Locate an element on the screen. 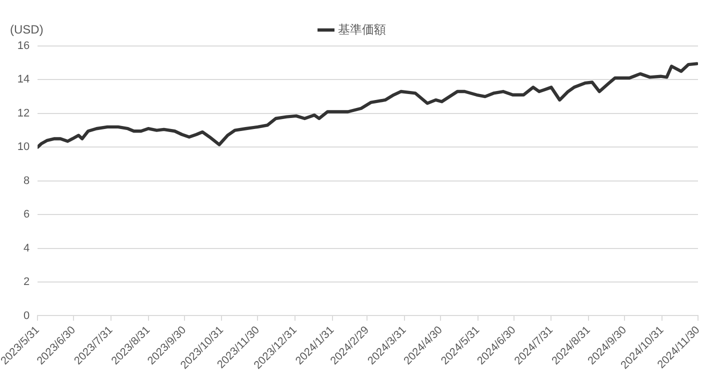 This screenshot has height=375, width=720. y-axis-title: (USD) is located at coordinates (27, 29).